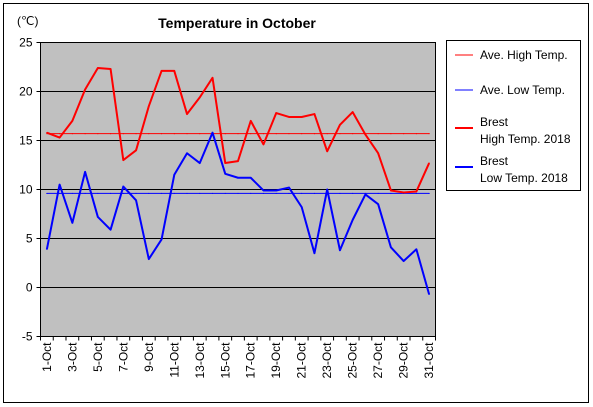  Describe the element at coordinates (429, 360) in the screenshot. I see `x-tick-label: 31-Oct` at that location.